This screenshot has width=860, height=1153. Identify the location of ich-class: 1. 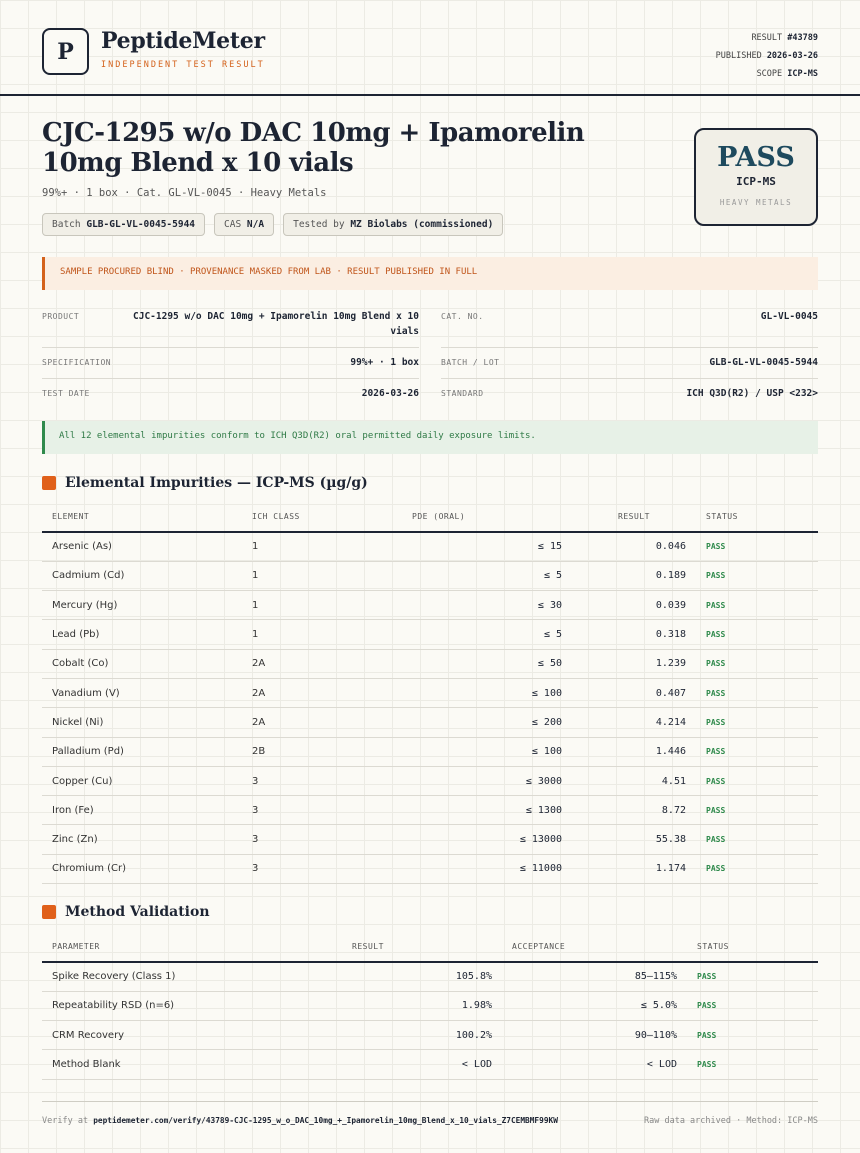
(322, 605).